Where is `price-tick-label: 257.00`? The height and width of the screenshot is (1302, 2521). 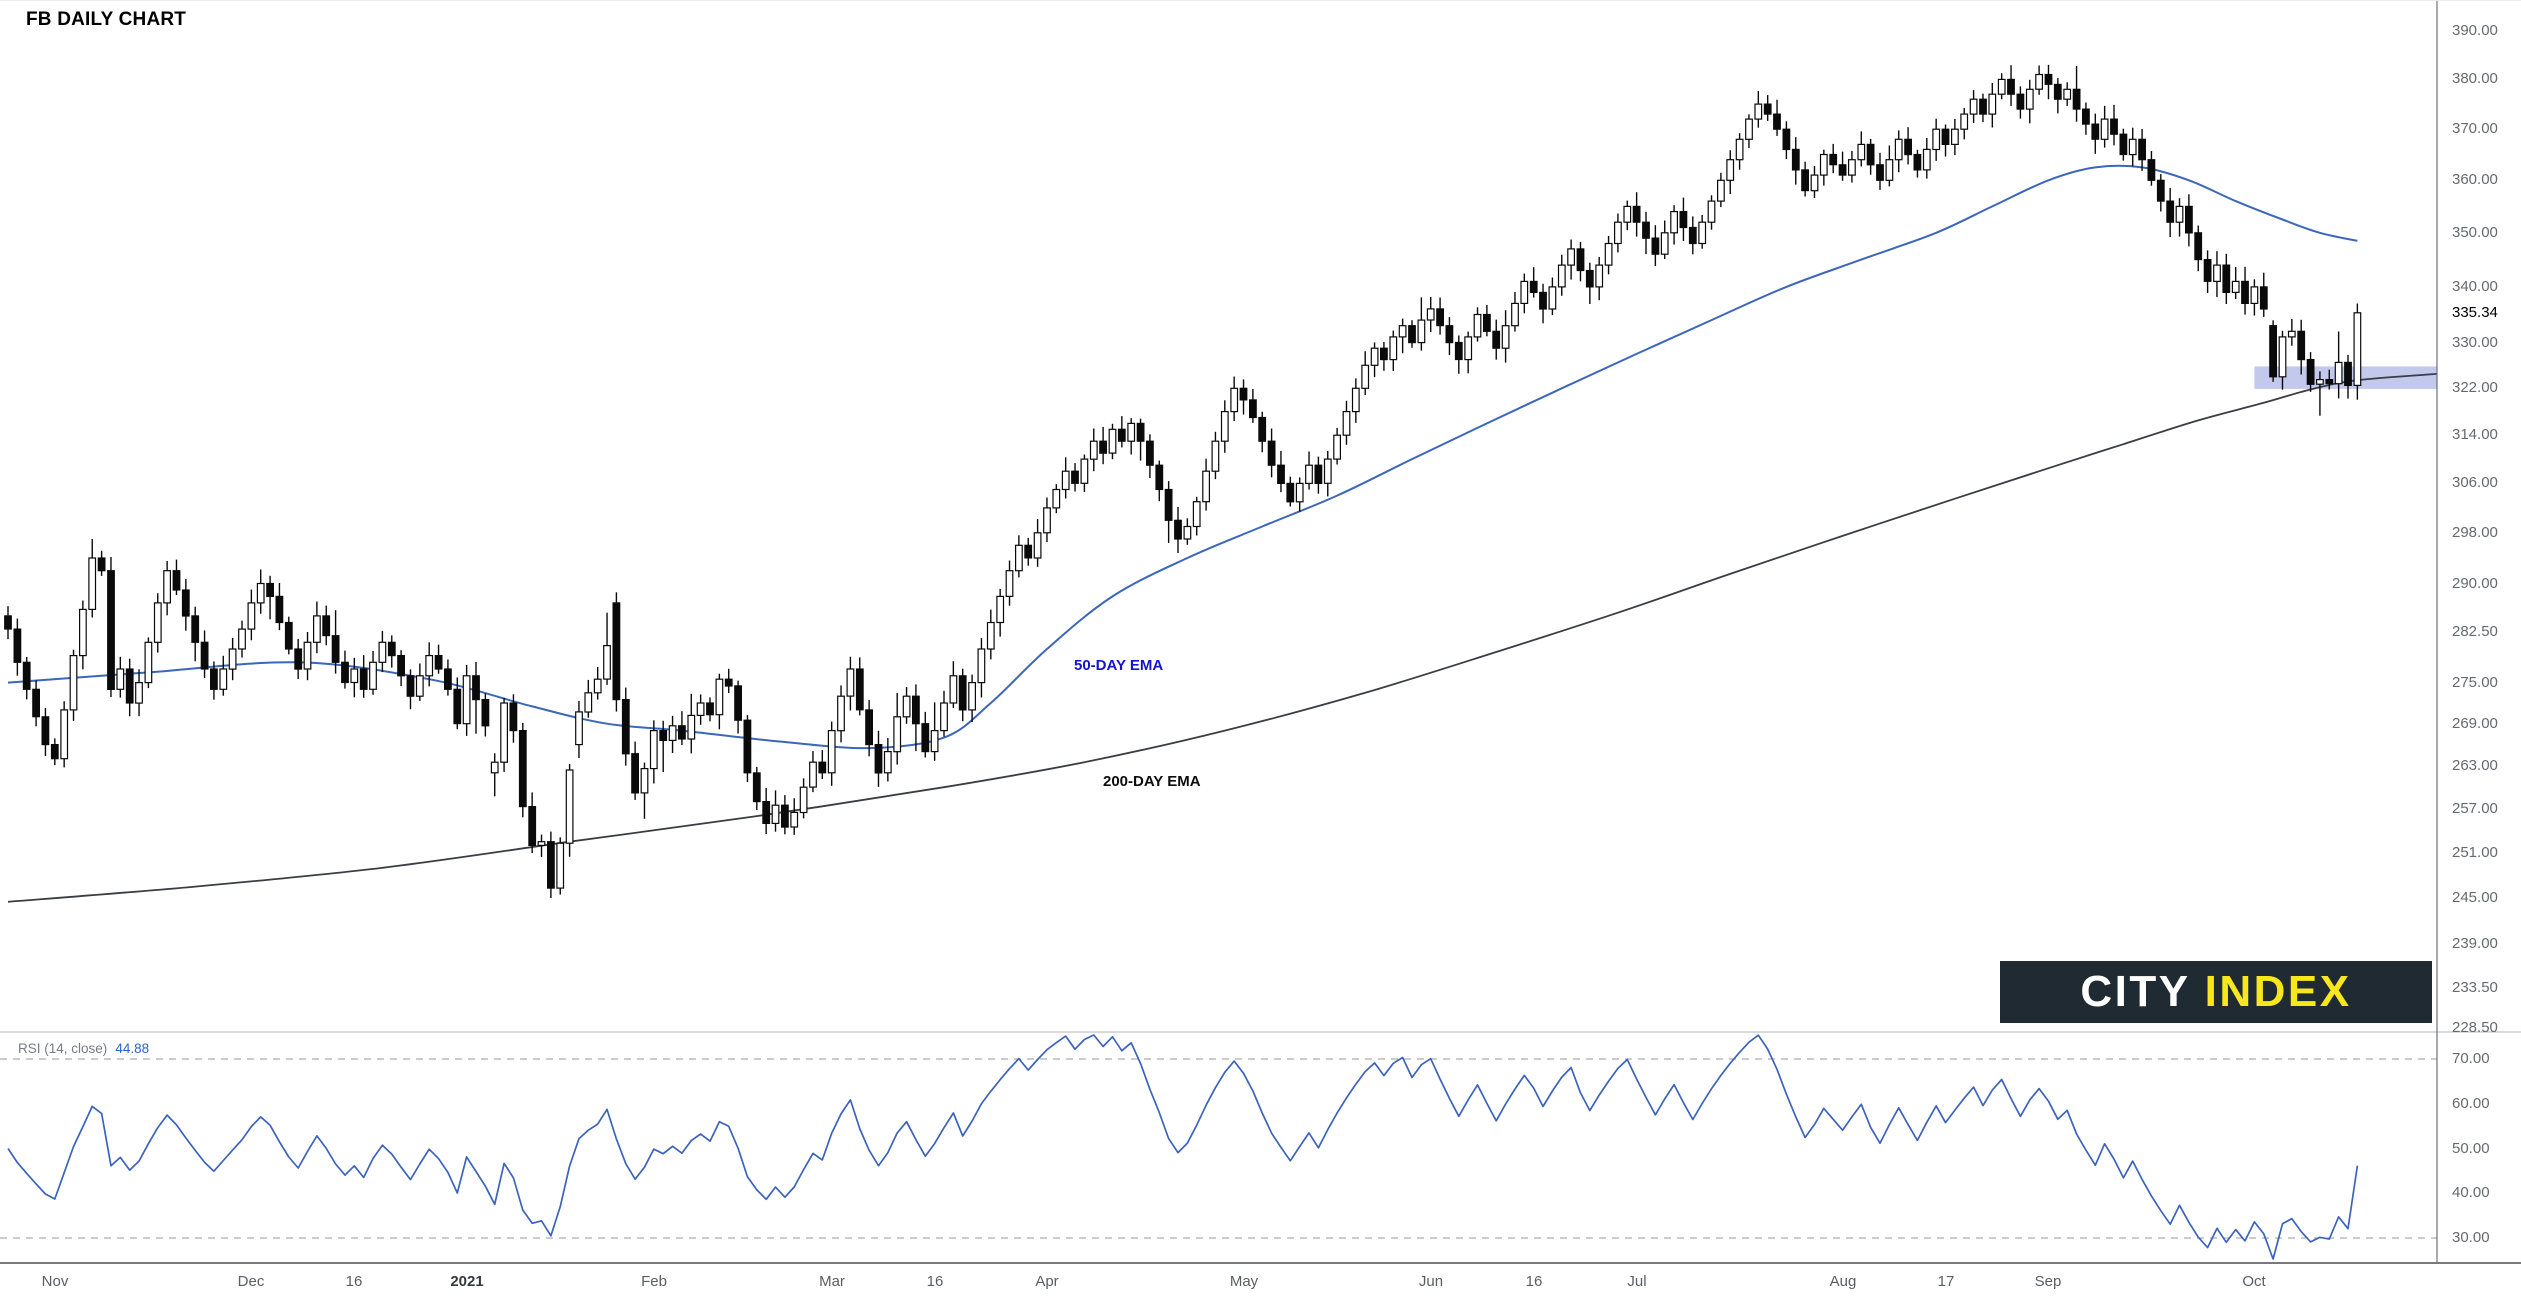 price-tick-label: 257.00 is located at coordinates (2475, 808).